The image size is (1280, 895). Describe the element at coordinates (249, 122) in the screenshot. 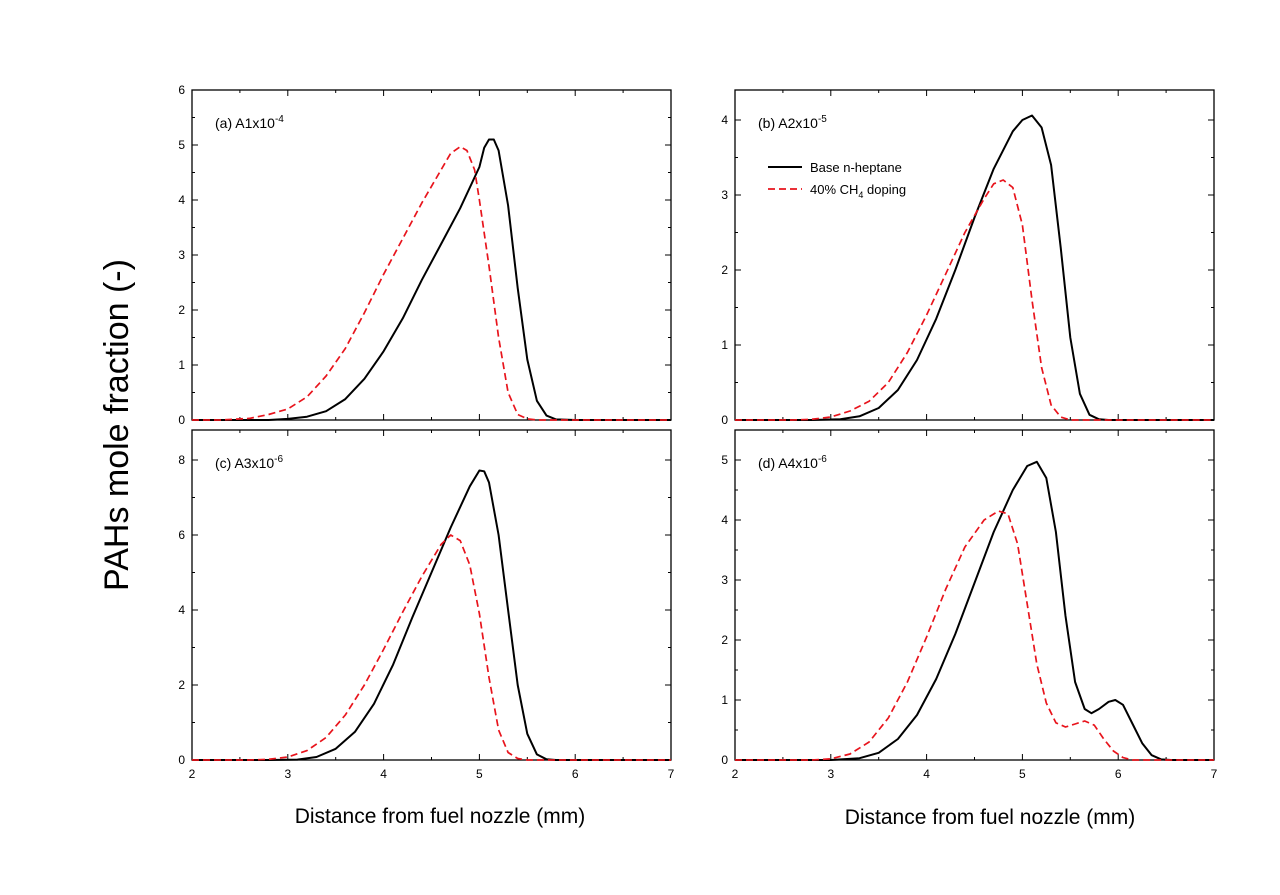

I see `panel-label: (a) A1x10-4` at that location.